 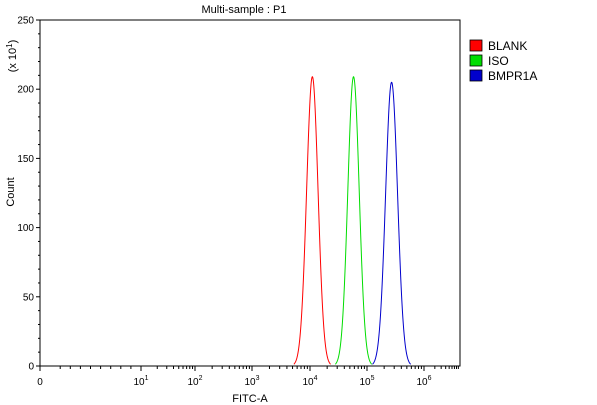 What do you see at coordinates (512, 76) in the screenshot?
I see `legend-label-bmpr1a: BMPR1A` at bounding box center [512, 76].